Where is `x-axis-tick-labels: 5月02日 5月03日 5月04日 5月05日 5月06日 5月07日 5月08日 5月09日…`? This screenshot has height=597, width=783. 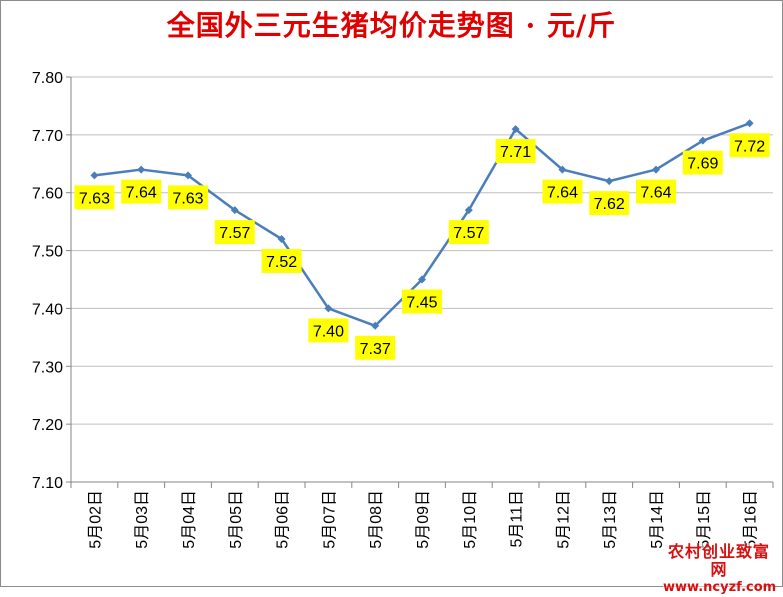
x-axis-tick-labels: 5月02日 5月03日 5月04日 5月05日 5月06日 5月07日 5月08日 5月09日… is located at coordinates (423, 519).